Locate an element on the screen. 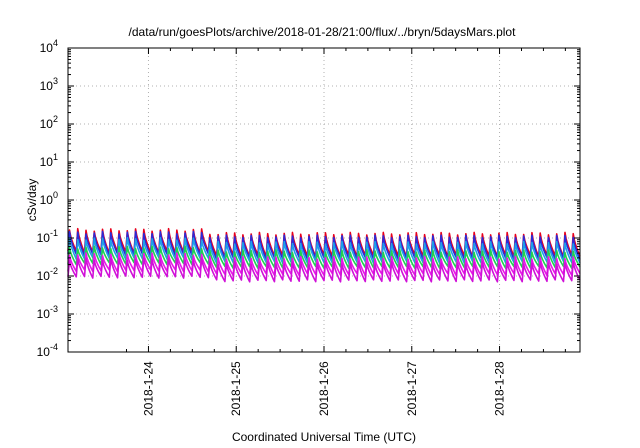 The height and width of the screenshot is (448, 640). x-tick-label: 2018-1-26 is located at coordinates (324, 388).